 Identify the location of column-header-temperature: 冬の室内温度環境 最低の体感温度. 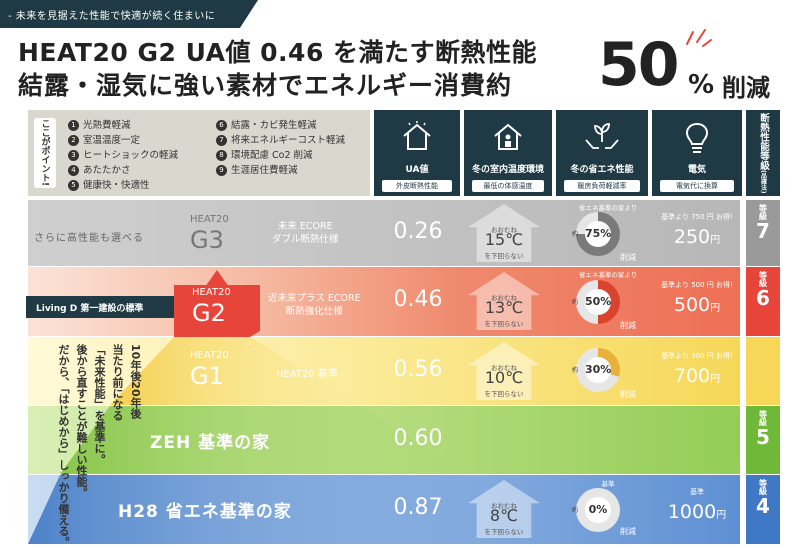
(508, 153).